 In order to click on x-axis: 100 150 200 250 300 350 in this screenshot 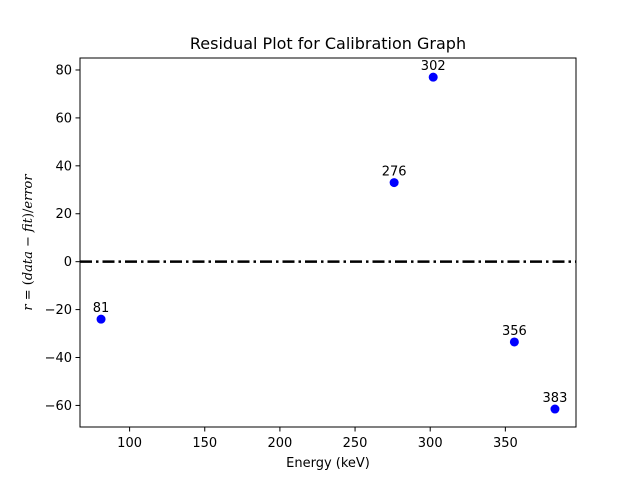, I will do `click(317, 439)`.